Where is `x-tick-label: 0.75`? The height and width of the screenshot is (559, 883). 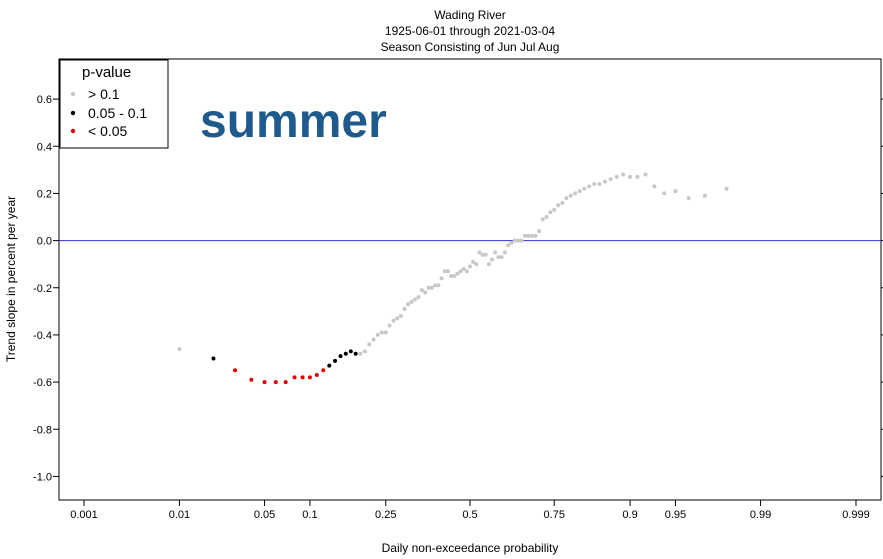 x-tick-label: 0.75 is located at coordinates (554, 515).